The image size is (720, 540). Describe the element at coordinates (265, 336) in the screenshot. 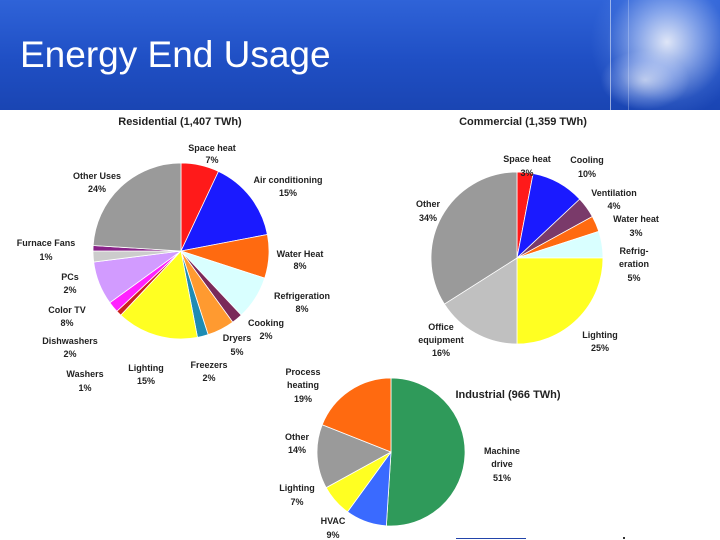

I see `res-pct-cooking: 2%` at that location.